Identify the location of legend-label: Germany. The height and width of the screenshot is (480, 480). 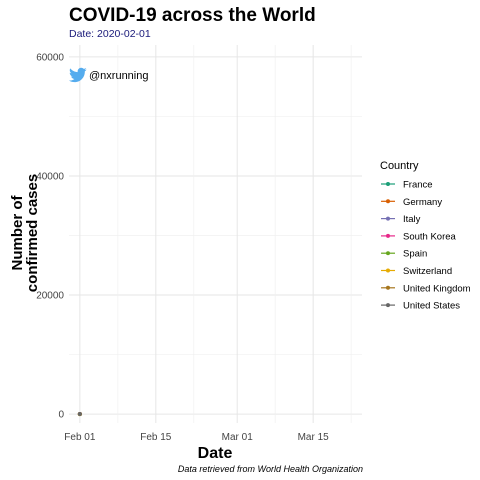
(422, 202).